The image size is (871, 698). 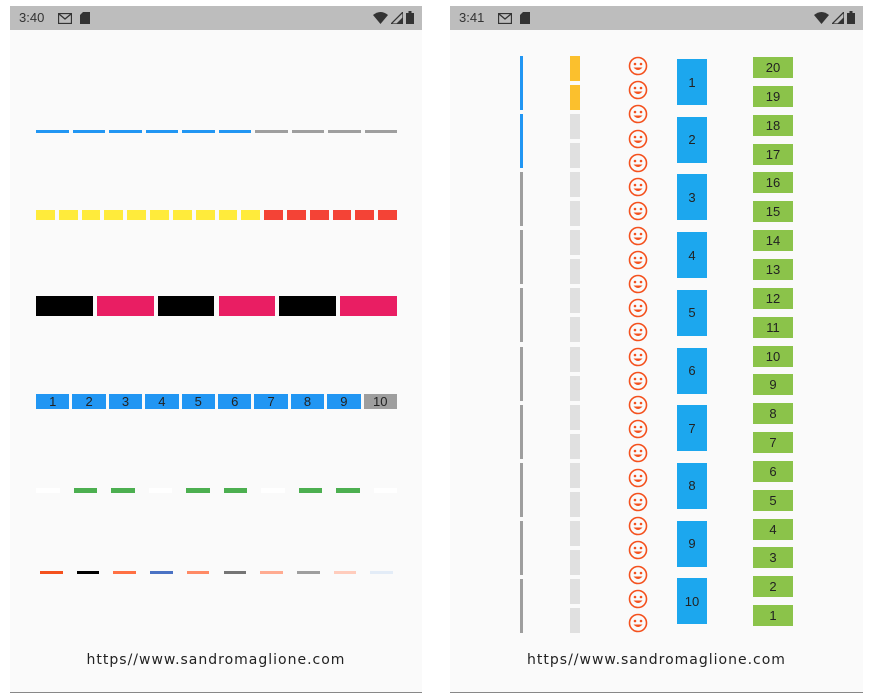 I want to click on wifi-icon, so click(x=821, y=17).